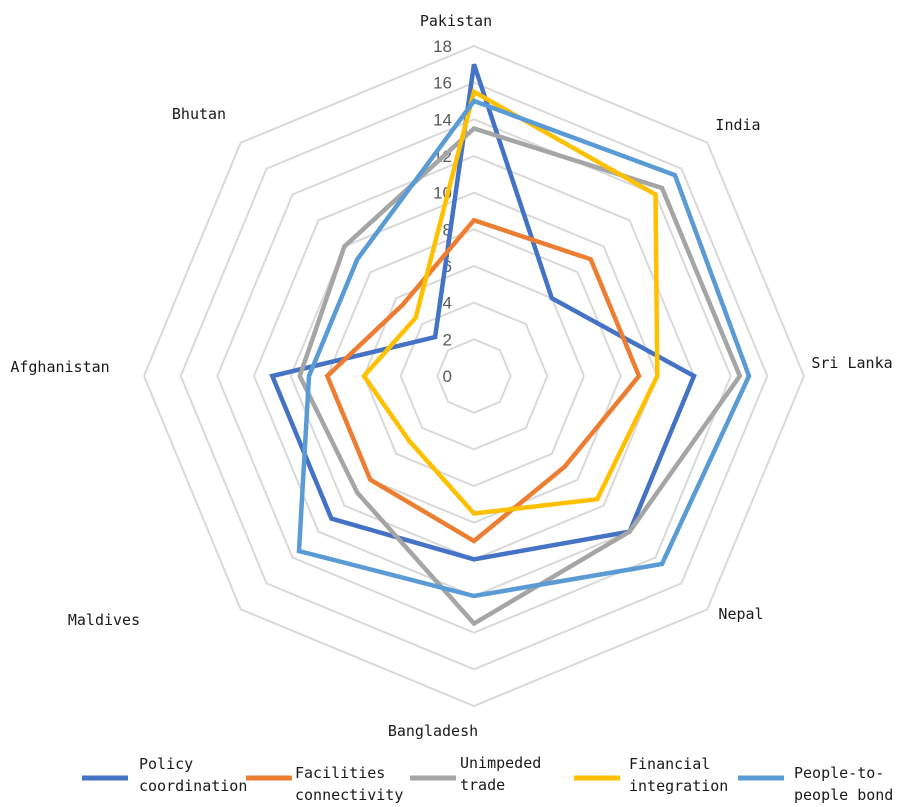 The height and width of the screenshot is (807, 914). What do you see at coordinates (59, 367) in the screenshot?
I see `axis-label-afghanistan: Afghanistan` at bounding box center [59, 367].